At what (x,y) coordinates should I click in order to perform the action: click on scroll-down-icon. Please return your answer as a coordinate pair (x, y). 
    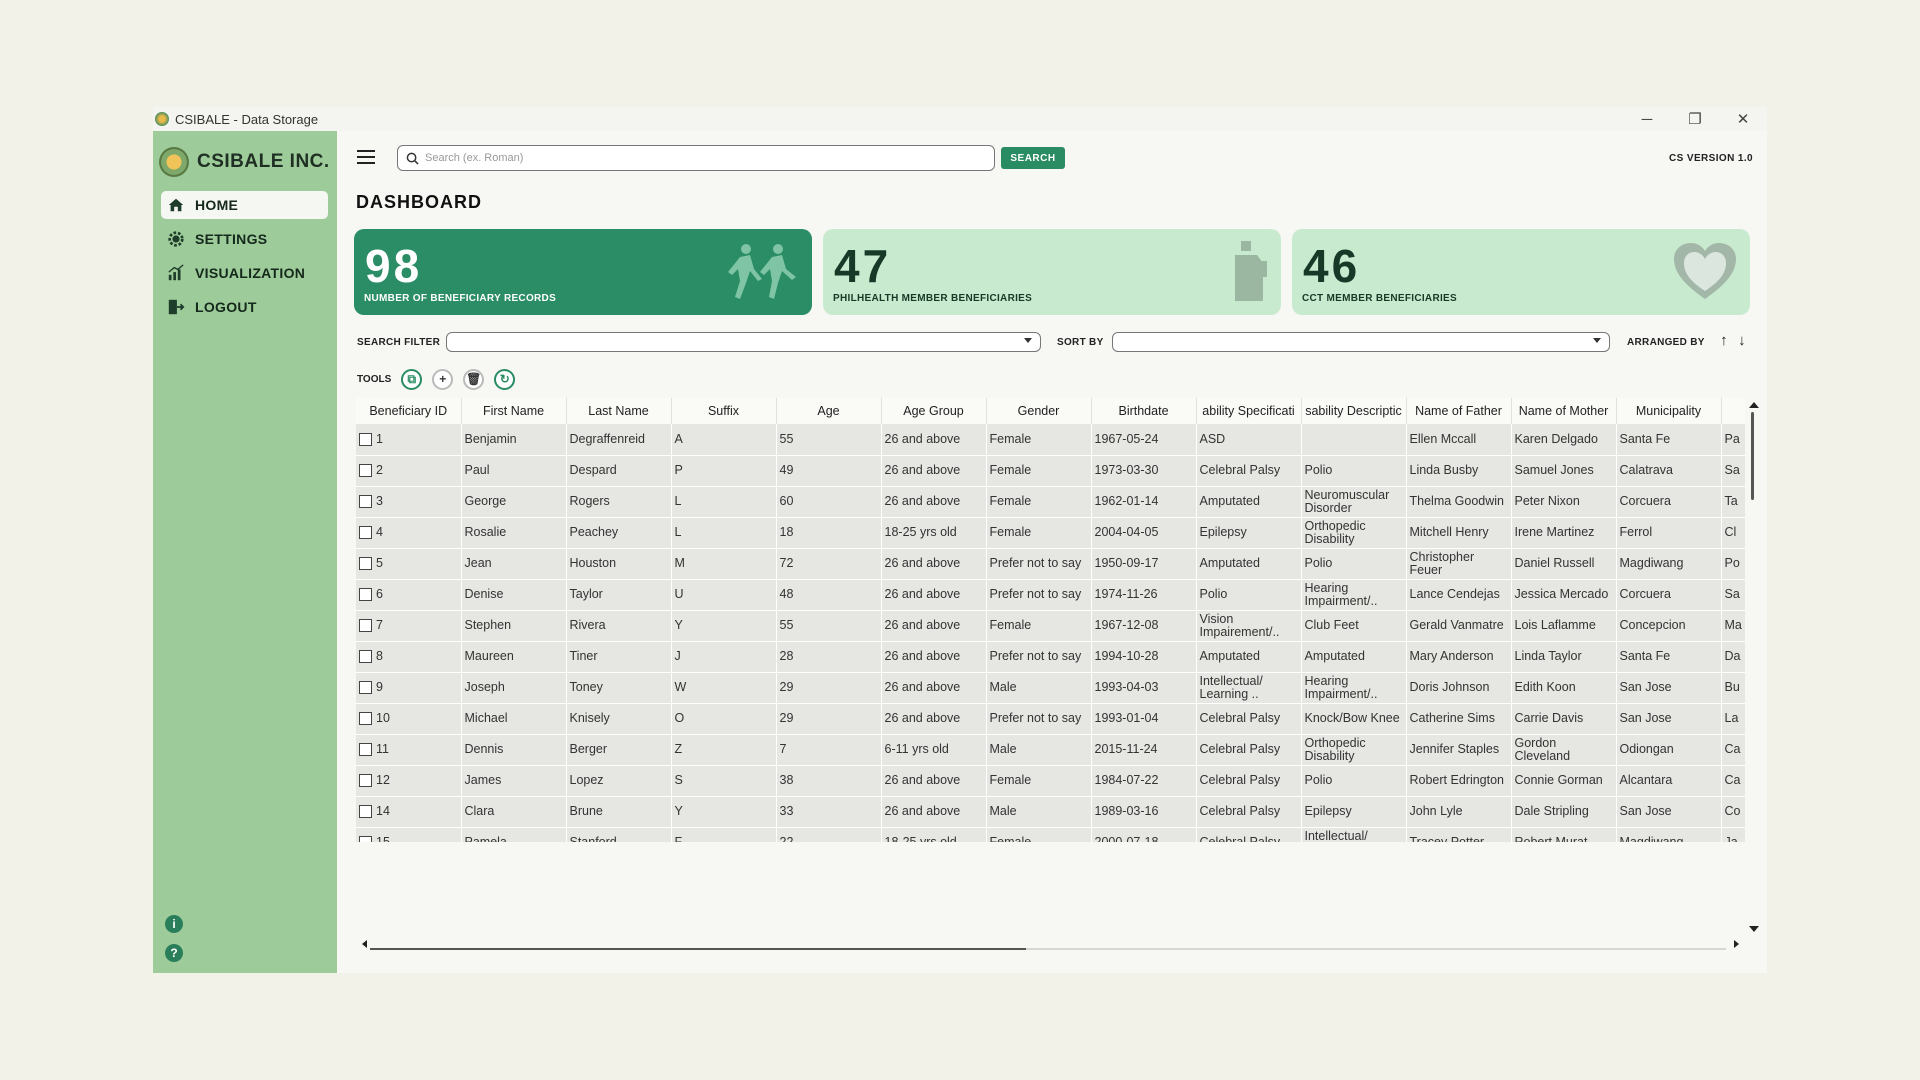
    Looking at the image, I should click on (1754, 929).